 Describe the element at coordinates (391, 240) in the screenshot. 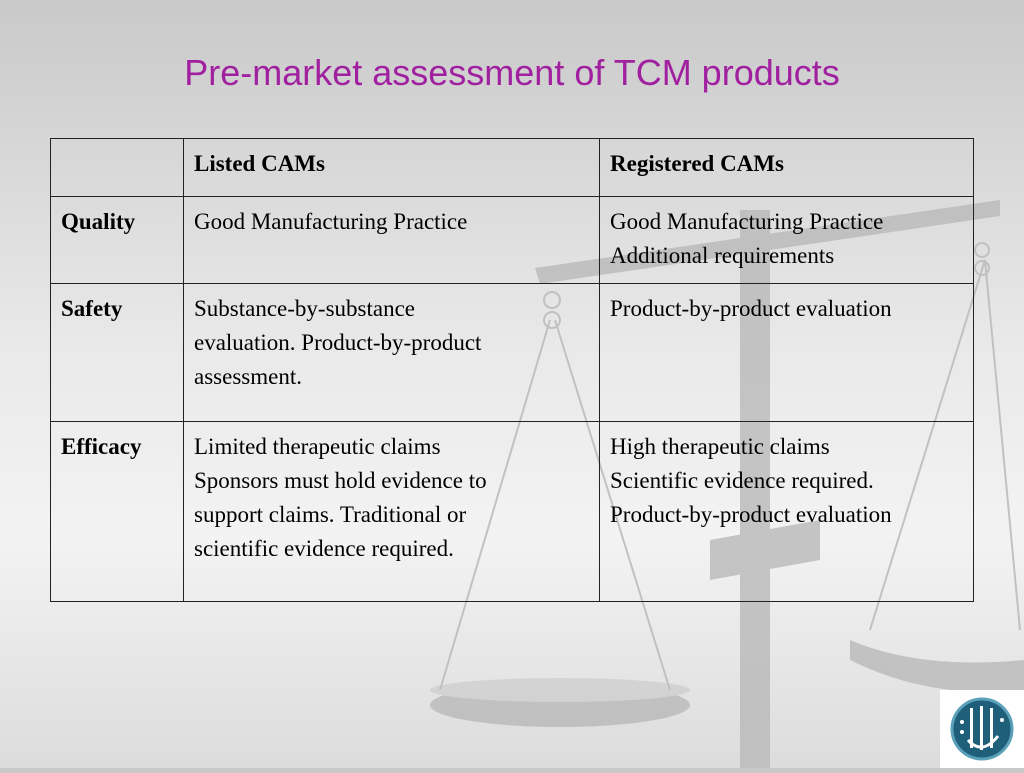

I see `cell-quality-listed: Good Manufacturing Practice` at that location.